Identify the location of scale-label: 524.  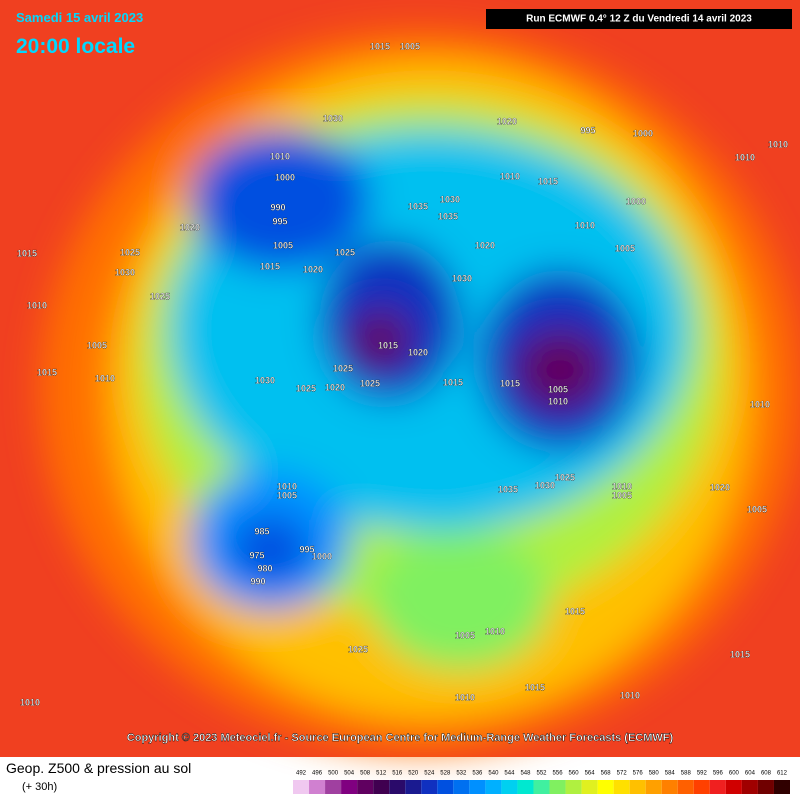
(429, 774).